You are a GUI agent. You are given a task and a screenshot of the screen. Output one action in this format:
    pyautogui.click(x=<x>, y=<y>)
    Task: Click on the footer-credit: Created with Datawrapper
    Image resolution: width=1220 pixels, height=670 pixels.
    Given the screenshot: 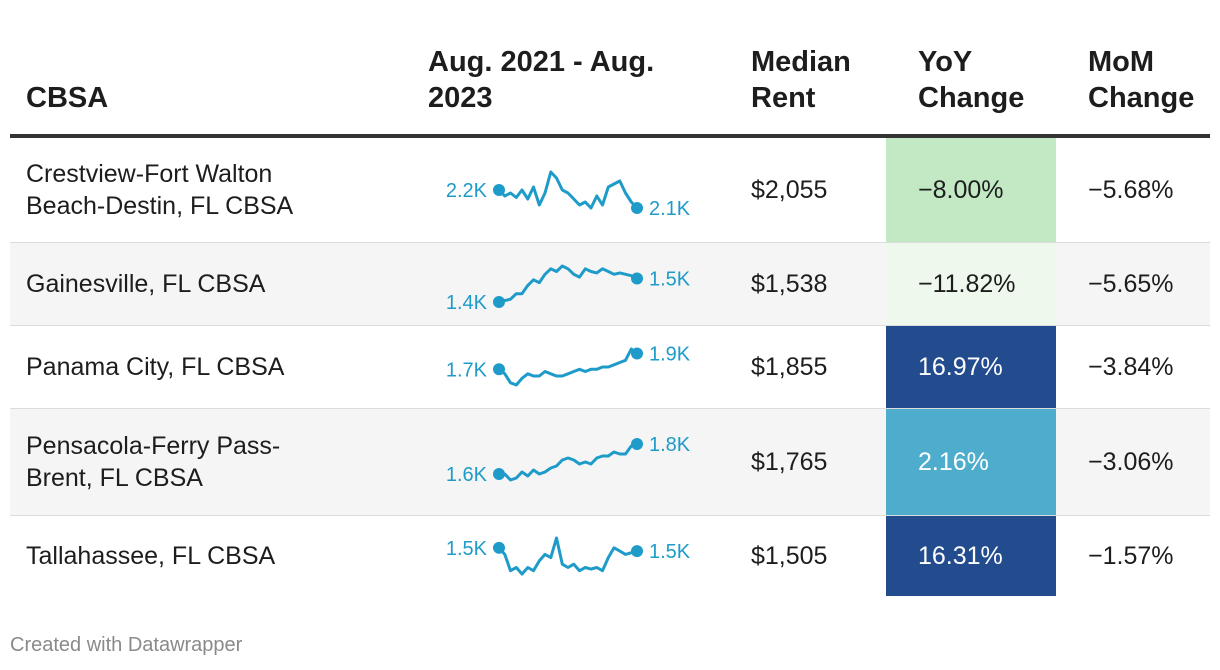 What is the action you would take?
    pyautogui.click(x=126, y=645)
    